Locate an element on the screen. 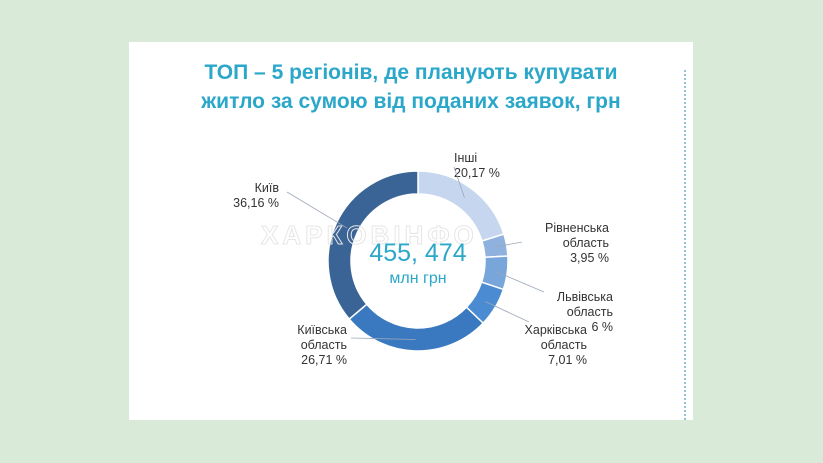  slice-label-4-line-1: область is located at coordinates (324, 345).